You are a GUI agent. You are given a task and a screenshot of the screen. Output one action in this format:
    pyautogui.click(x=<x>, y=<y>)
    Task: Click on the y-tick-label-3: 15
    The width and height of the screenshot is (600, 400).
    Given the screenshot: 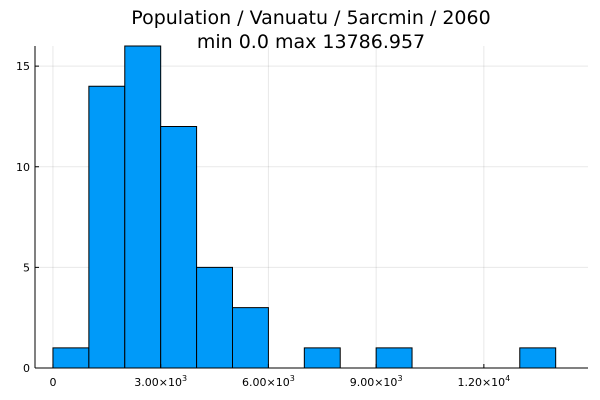 What is the action you would take?
    pyautogui.click(x=23, y=66)
    